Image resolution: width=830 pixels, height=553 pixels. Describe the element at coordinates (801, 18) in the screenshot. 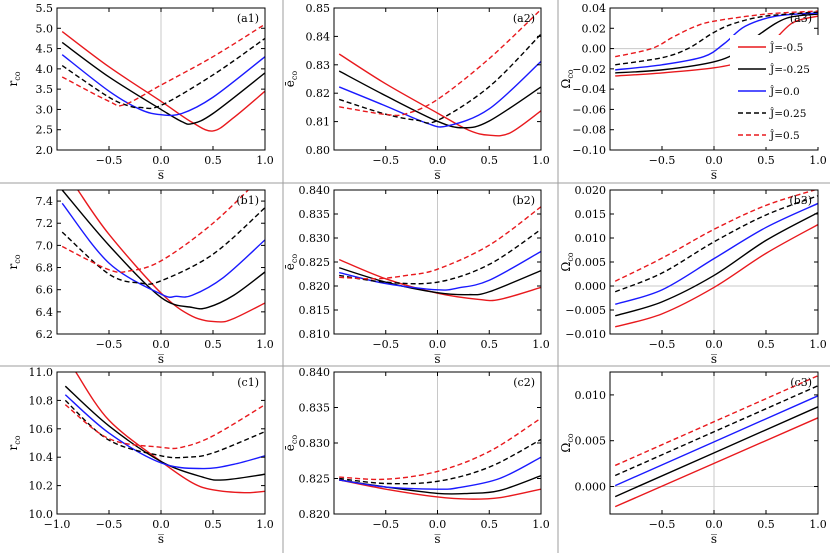

I see `panel-label: (a3)` at that location.